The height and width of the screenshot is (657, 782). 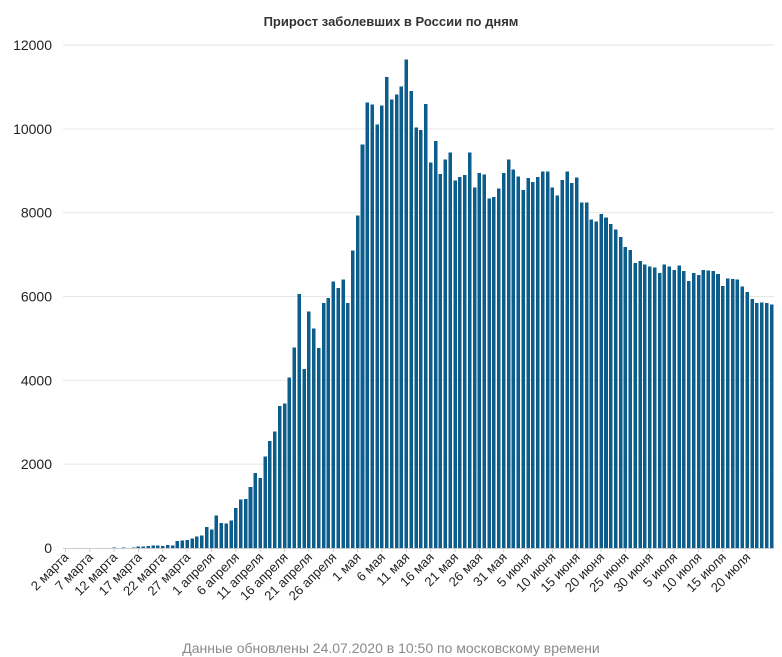 What do you see at coordinates (36, 297) in the screenshot?
I see `y-tick-label: 6000` at bounding box center [36, 297].